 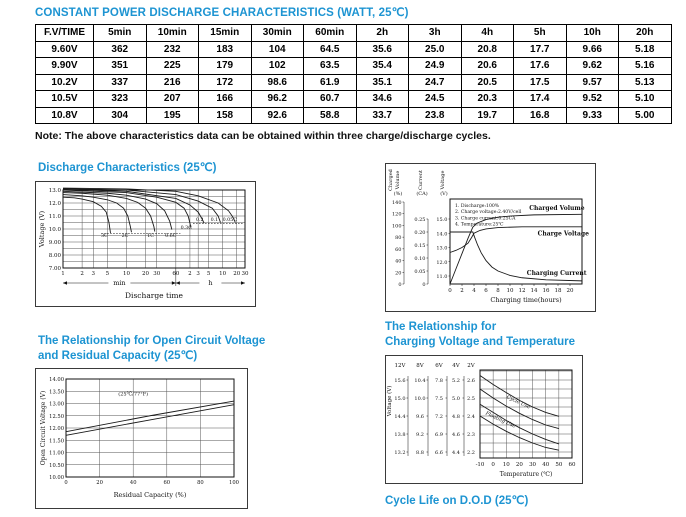 I want to click on scale-tick-label: 2.5, so click(x=471, y=399).